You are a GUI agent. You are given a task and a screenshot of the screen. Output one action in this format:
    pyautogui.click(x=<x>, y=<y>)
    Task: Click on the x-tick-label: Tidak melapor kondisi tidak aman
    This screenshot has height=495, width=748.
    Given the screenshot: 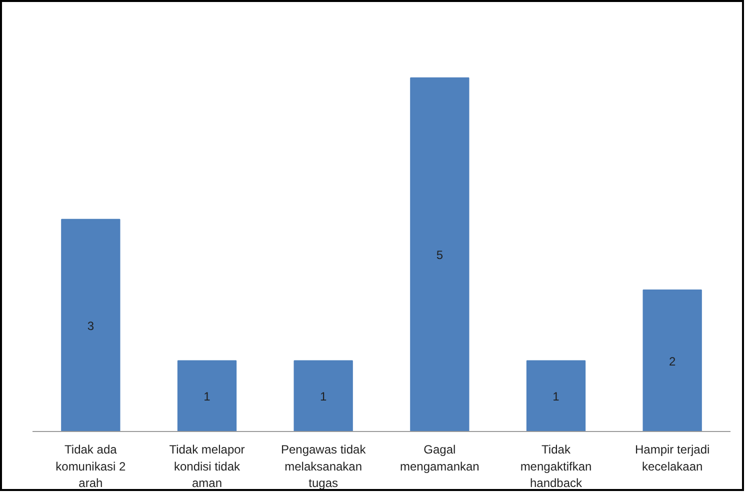 What is the action you would take?
    pyautogui.click(x=207, y=466)
    